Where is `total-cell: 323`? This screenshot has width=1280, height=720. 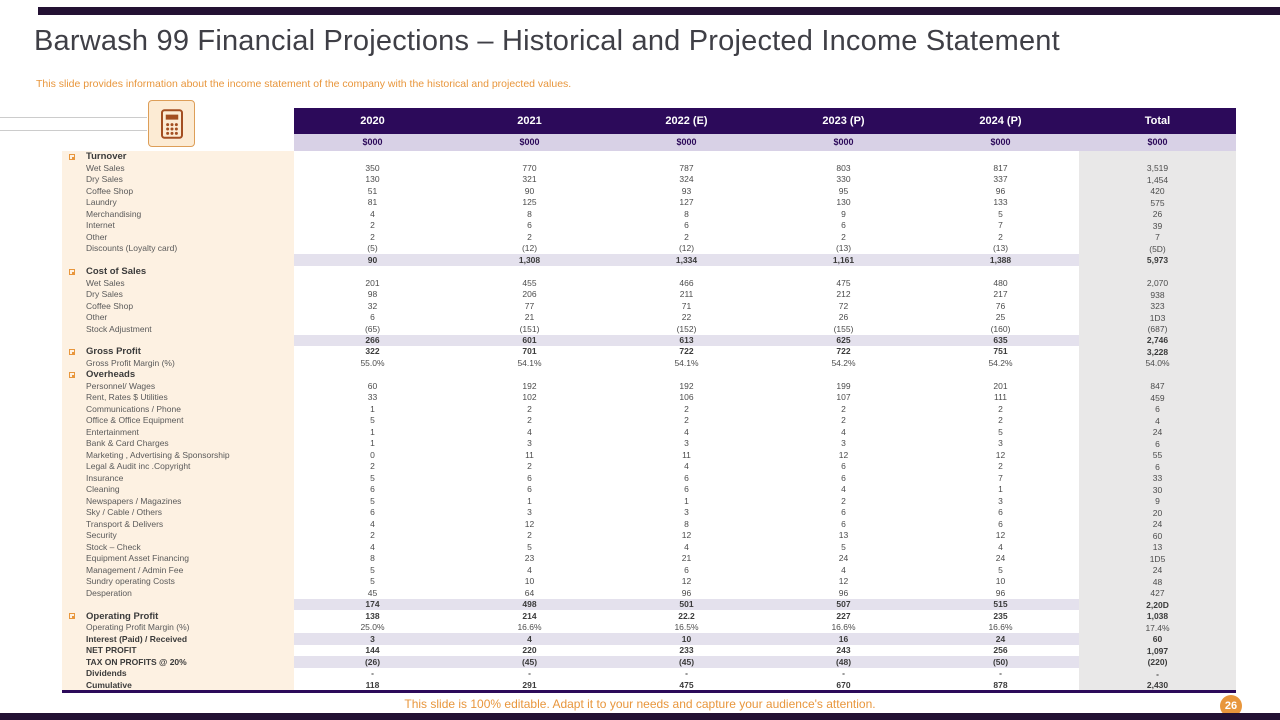 total-cell: 323 is located at coordinates (1157, 306).